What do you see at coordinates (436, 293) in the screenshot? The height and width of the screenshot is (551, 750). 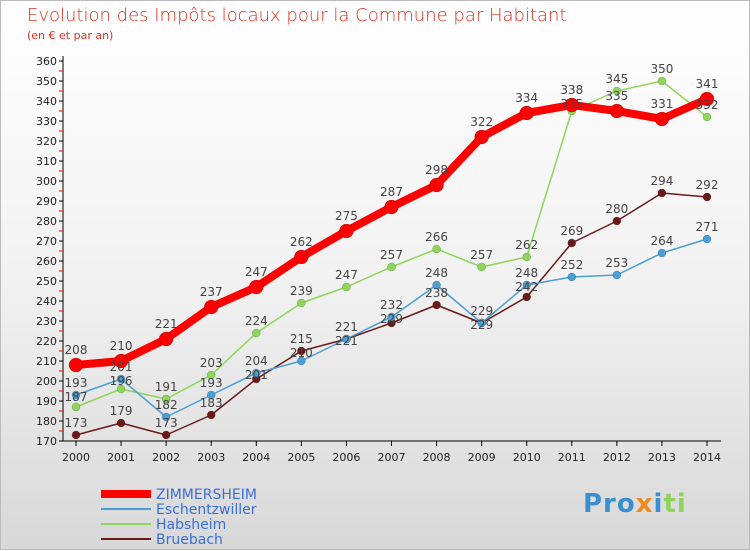 I see `data-label: 238` at bounding box center [436, 293].